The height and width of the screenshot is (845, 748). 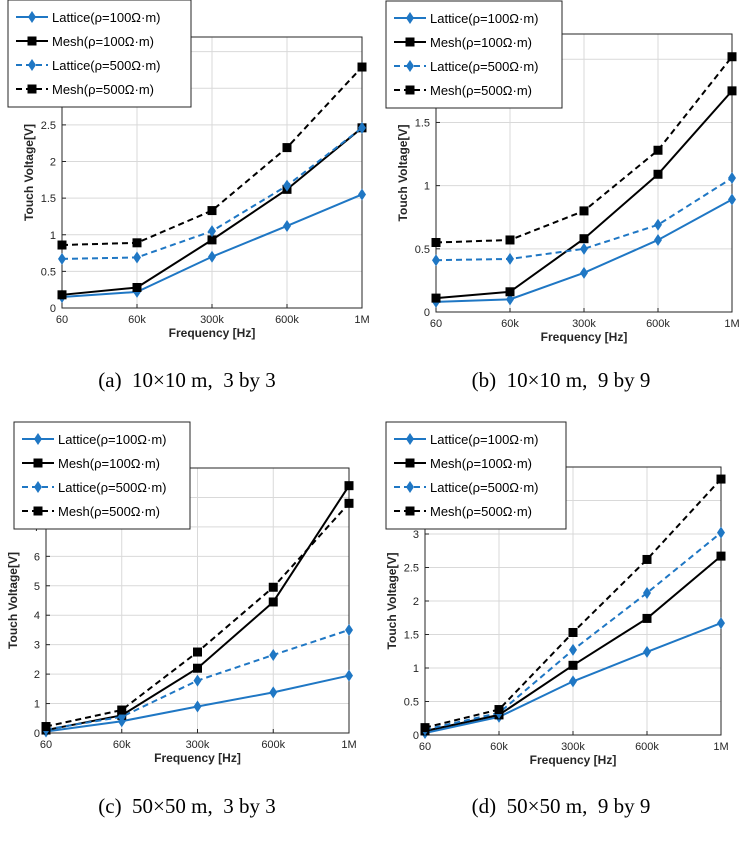 What do you see at coordinates (48, 126) in the screenshot?
I see `y-tick-label: 2.5` at bounding box center [48, 126].